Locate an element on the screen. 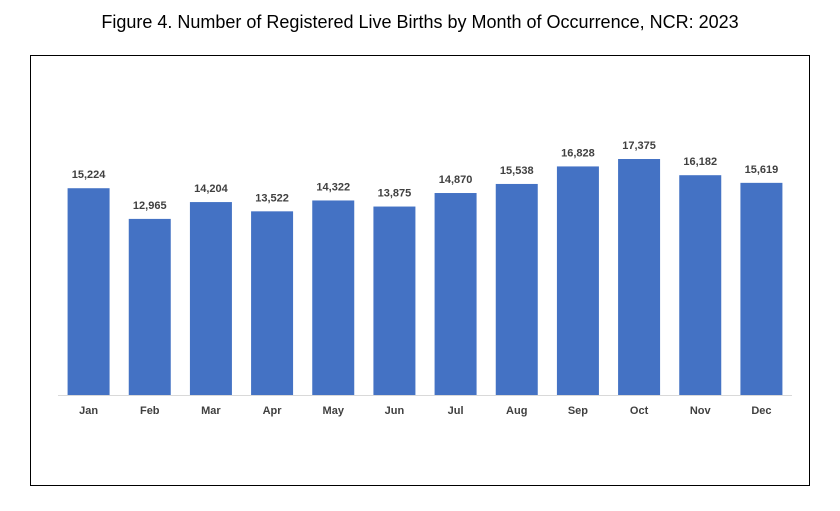  data-label-oct: 17,375 is located at coordinates (639, 146).